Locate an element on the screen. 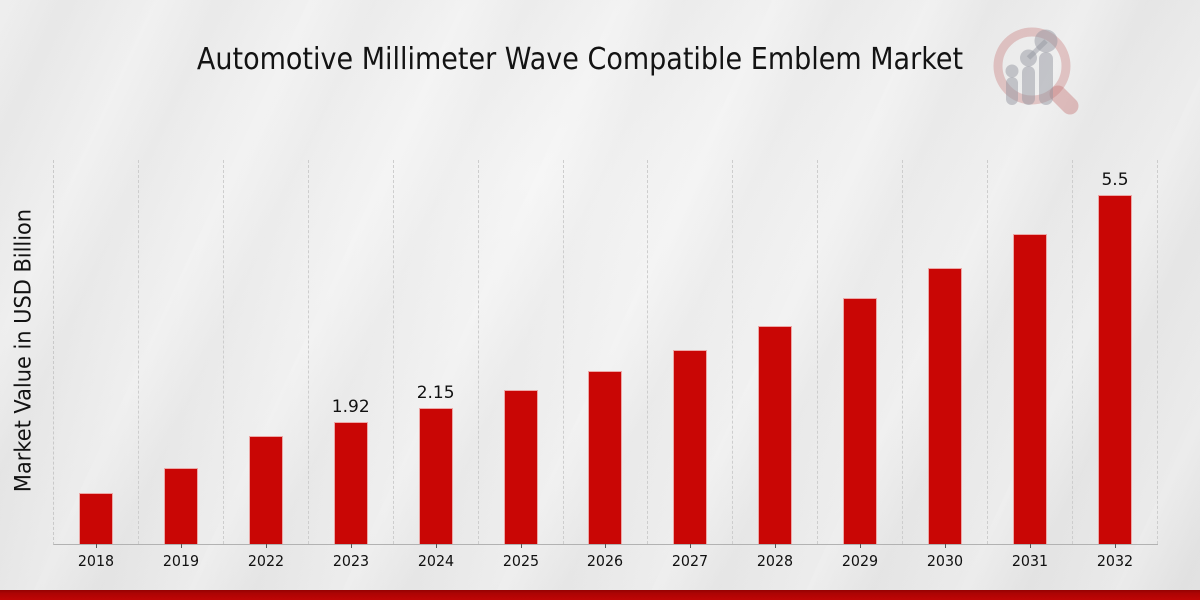 Image resolution: width=1200 pixels, height=600 pixels. category-cell-2023: 1.92 2023 is located at coordinates (351, 365).